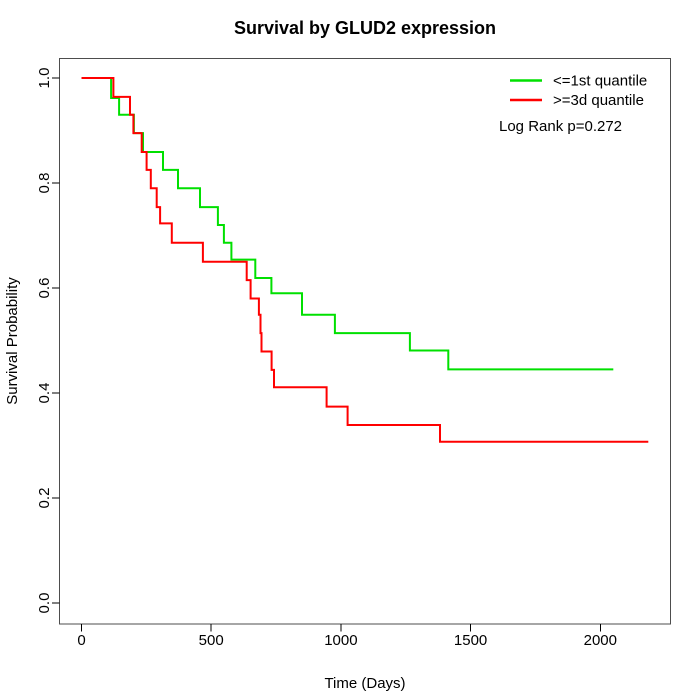 The width and height of the screenshot is (700, 700). What do you see at coordinates (81, 640) in the screenshot?
I see `x-tick-label: 0` at bounding box center [81, 640].